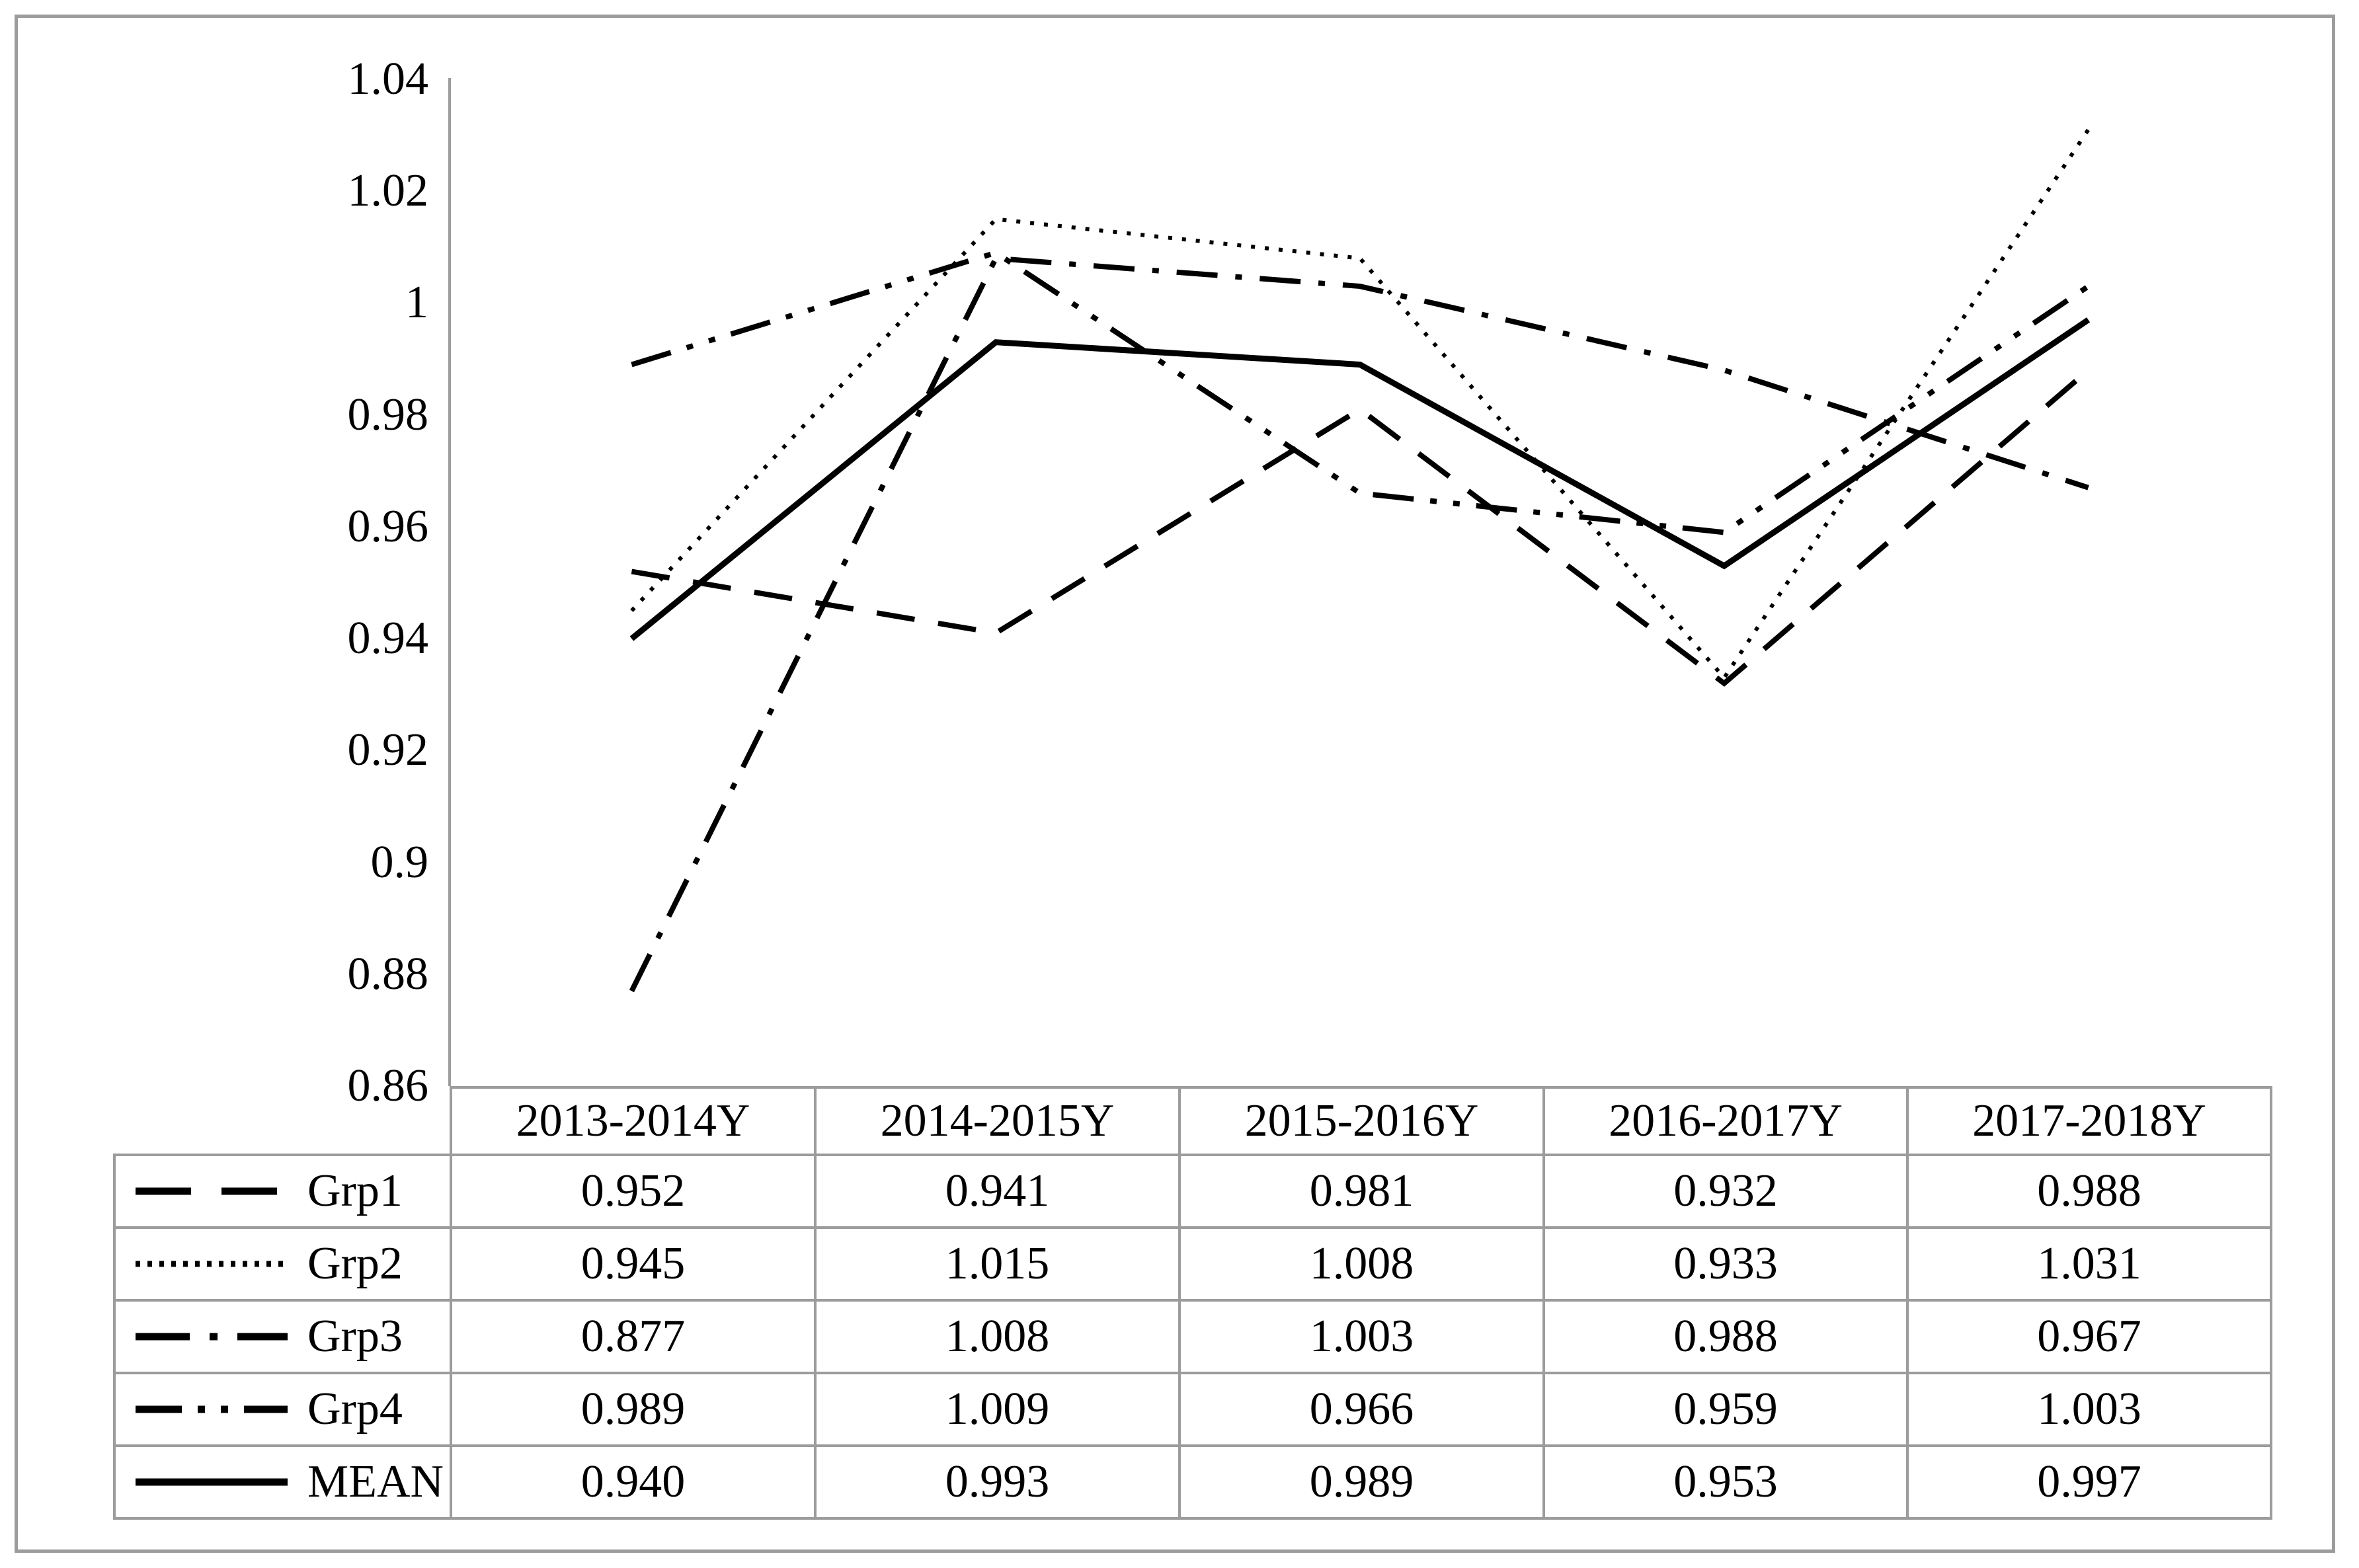 The image size is (2359, 1568). What do you see at coordinates (633, 1121) in the screenshot?
I see `column-header-2013-2014: 2013-2014Y` at bounding box center [633, 1121].